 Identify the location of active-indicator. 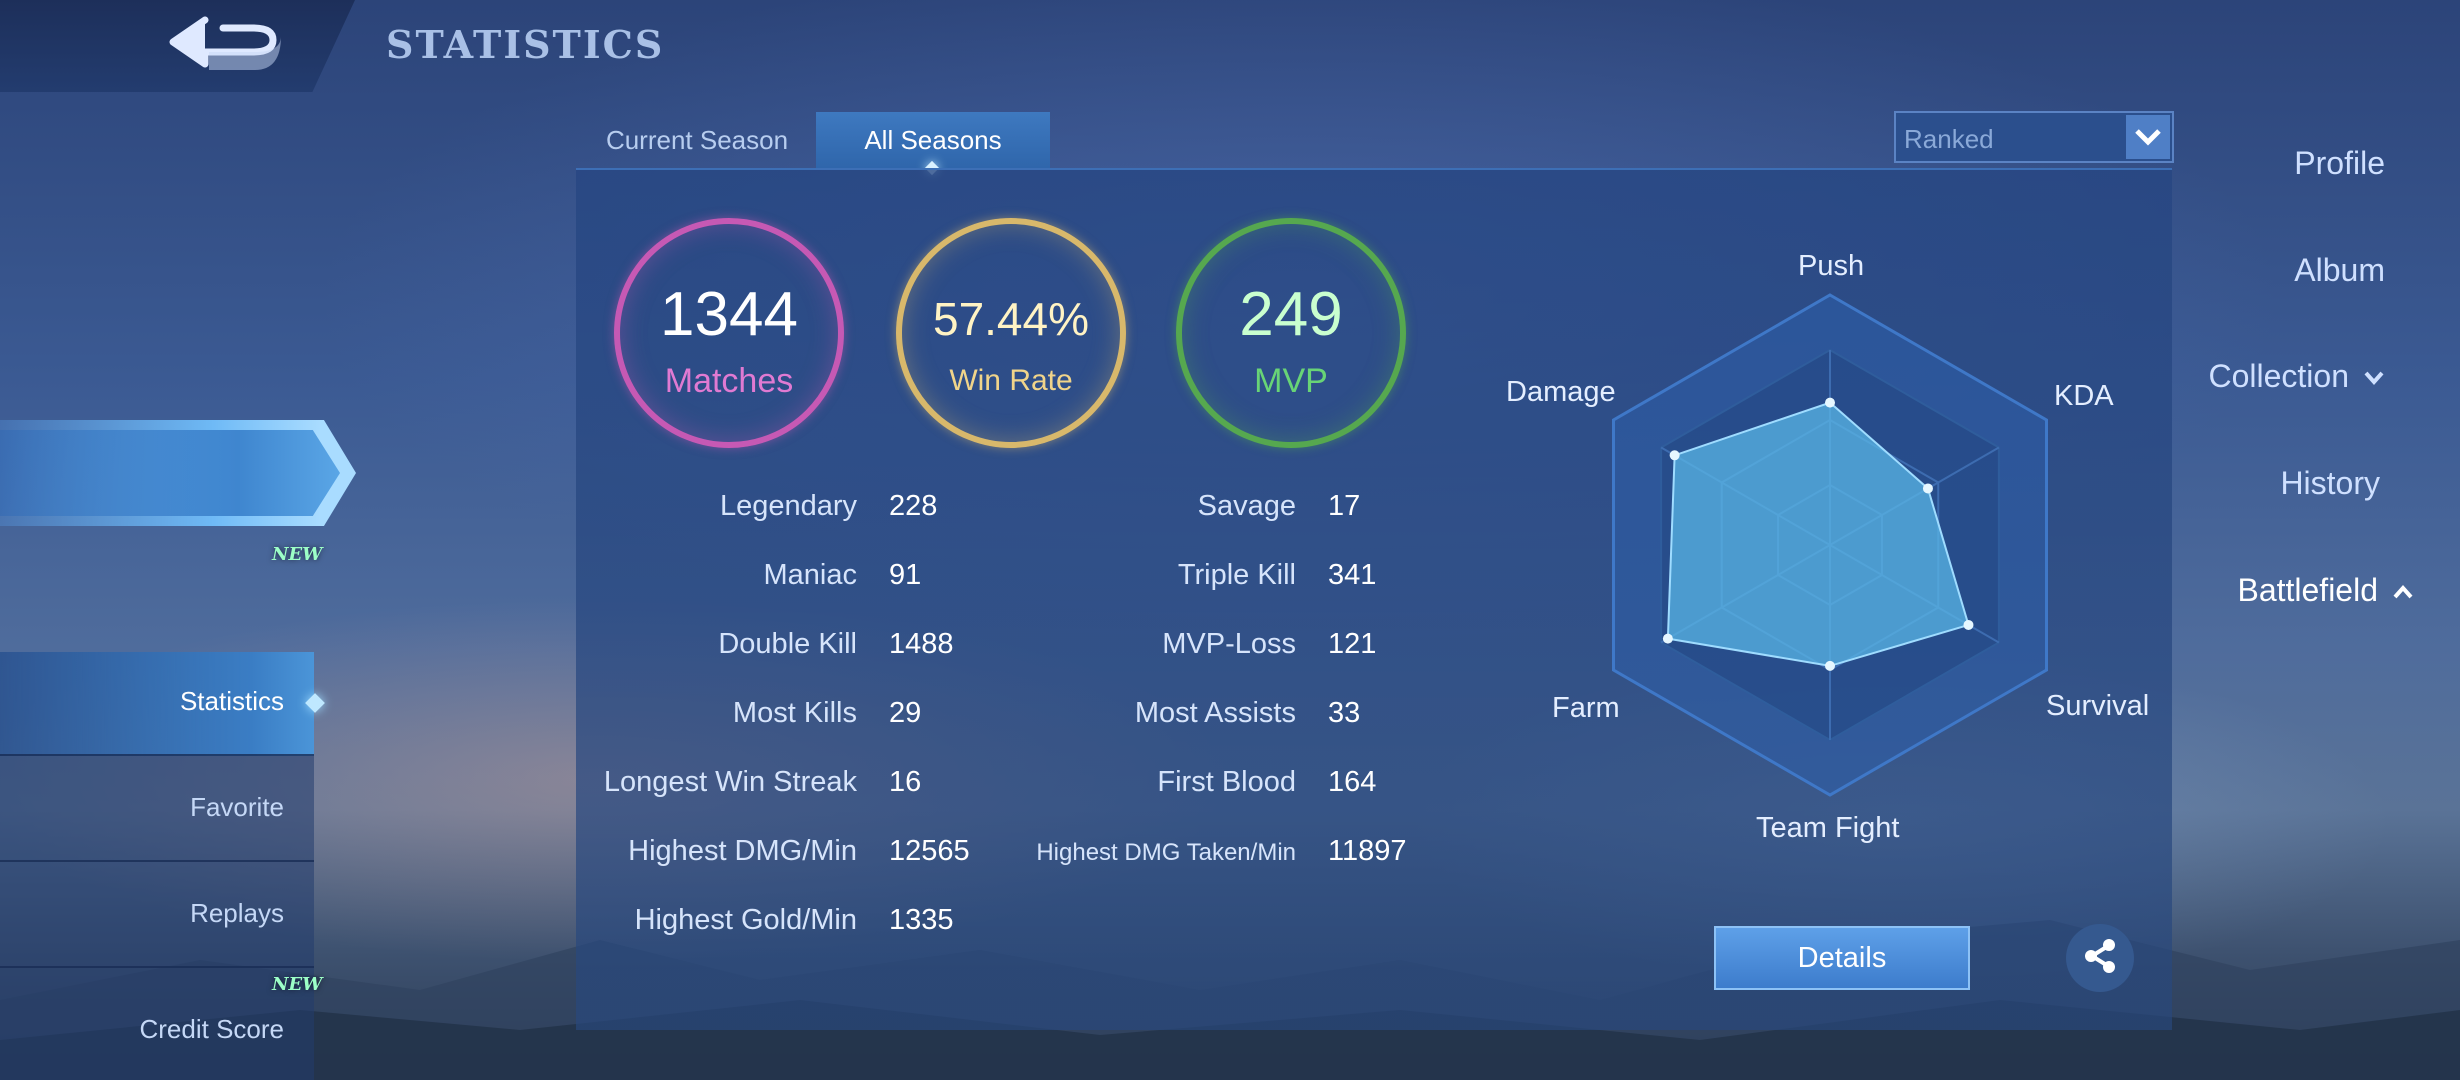
(315, 703).